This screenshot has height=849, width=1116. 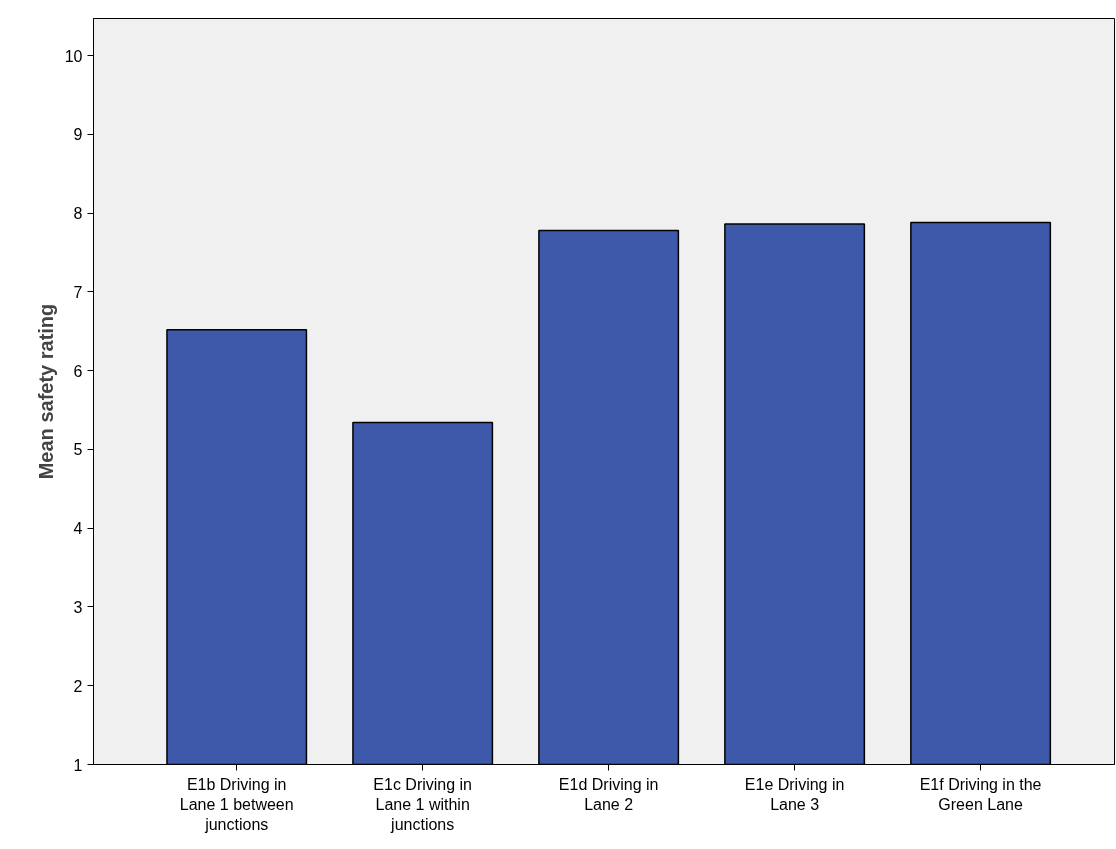 I want to click on y-tick-label: 4, so click(x=78, y=529).